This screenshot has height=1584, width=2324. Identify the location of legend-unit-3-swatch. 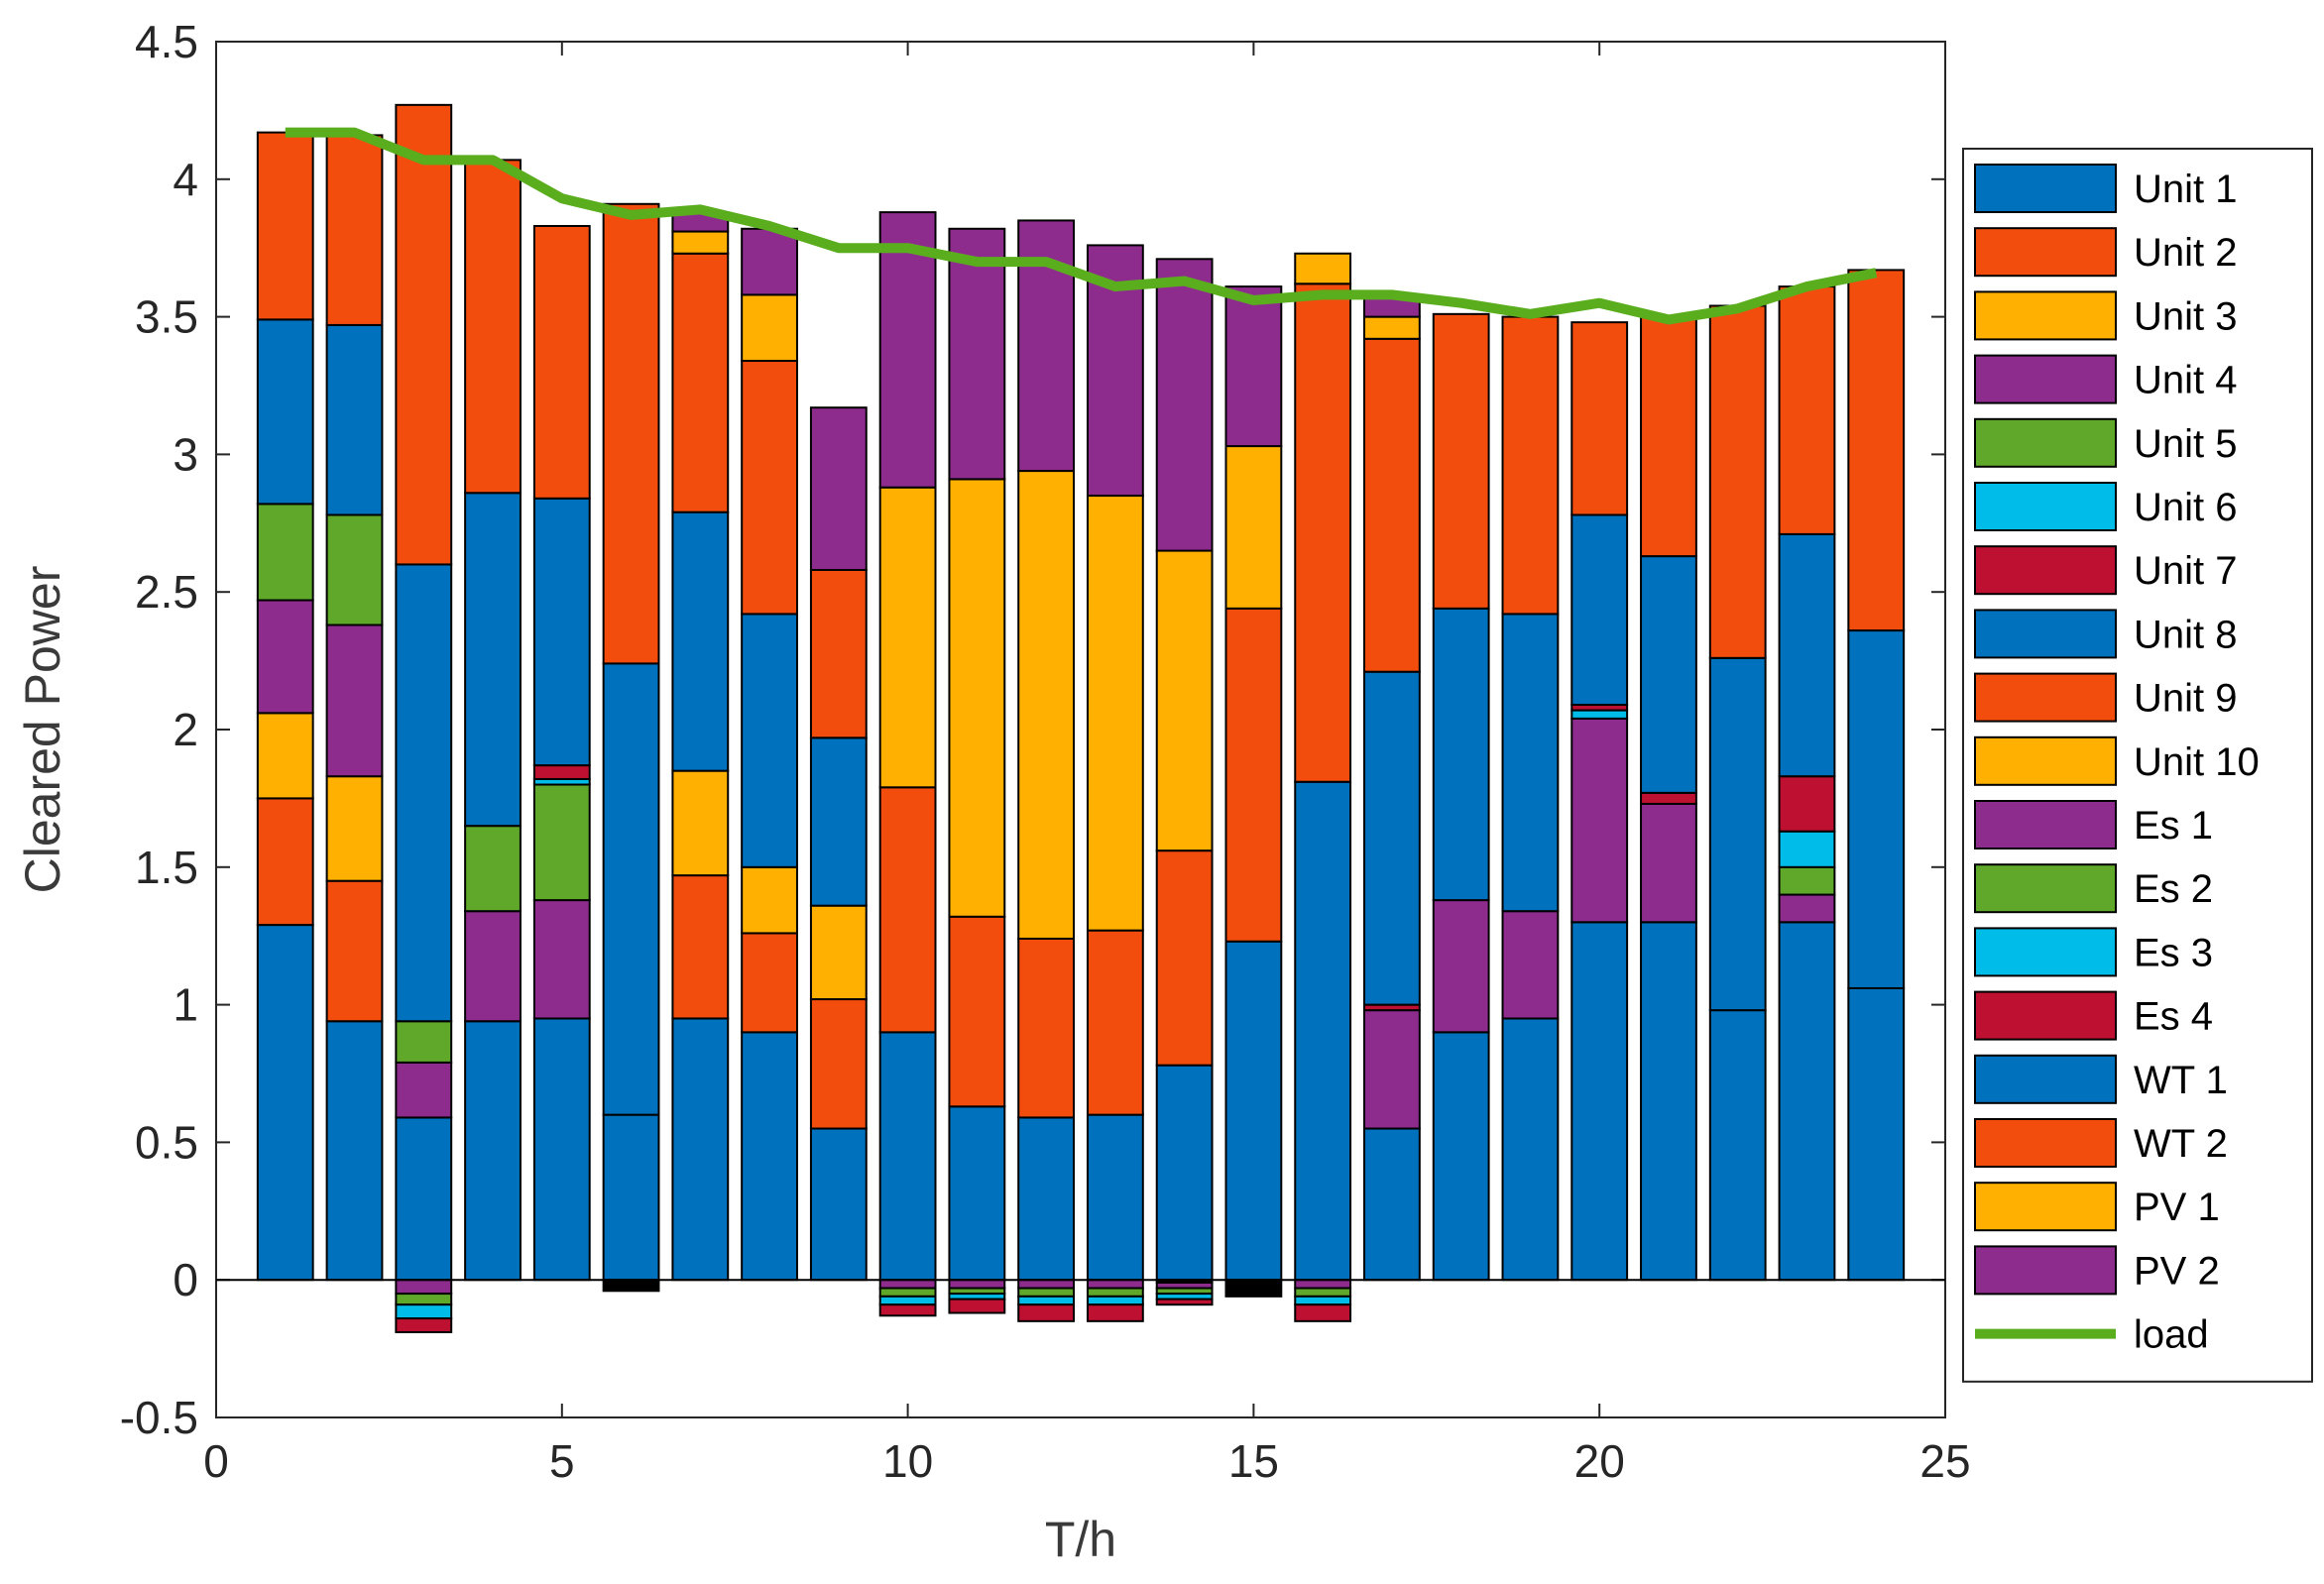
(2045, 315).